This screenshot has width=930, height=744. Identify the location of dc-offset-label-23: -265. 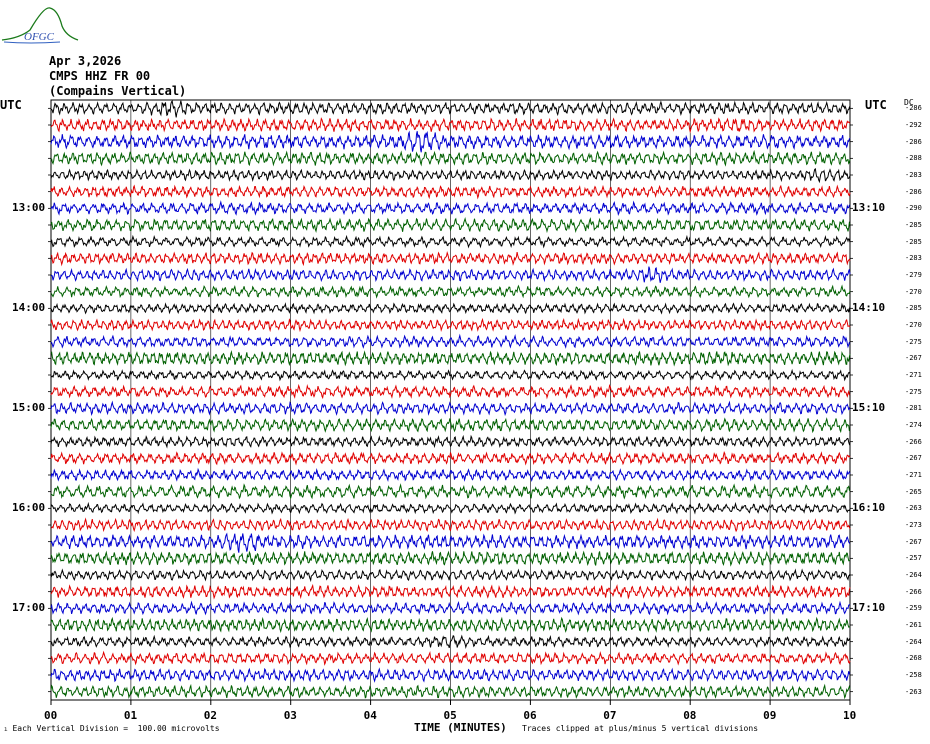
(913, 491).